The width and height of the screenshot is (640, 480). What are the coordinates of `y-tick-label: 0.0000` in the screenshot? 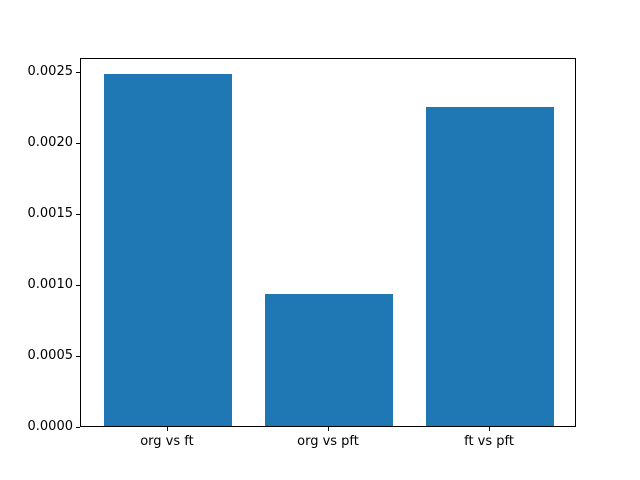 It's located at (50, 426).